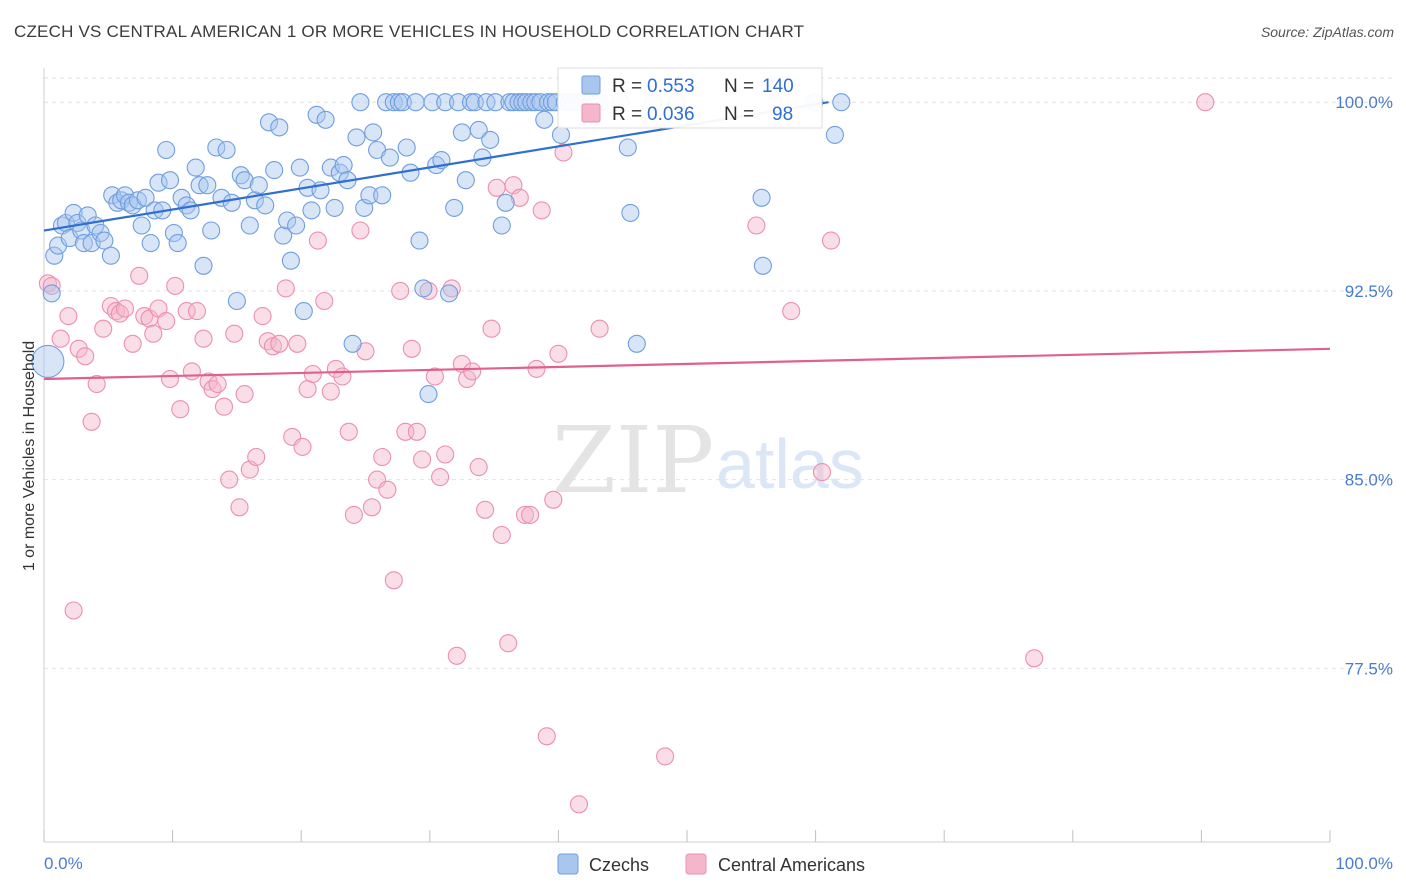  I want to click on central-american-trend-line, so click(687, 364).